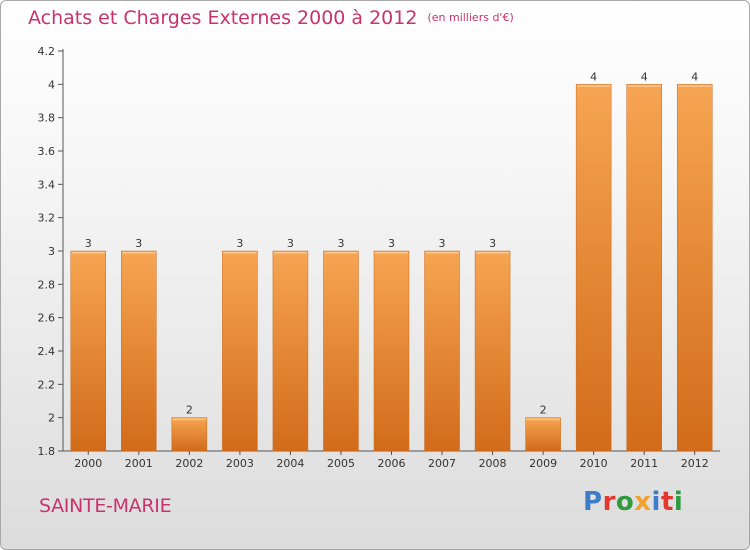 The image size is (750, 550). Describe the element at coordinates (47, 218) in the screenshot. I see `y-tick-label: 3.2` at that location.